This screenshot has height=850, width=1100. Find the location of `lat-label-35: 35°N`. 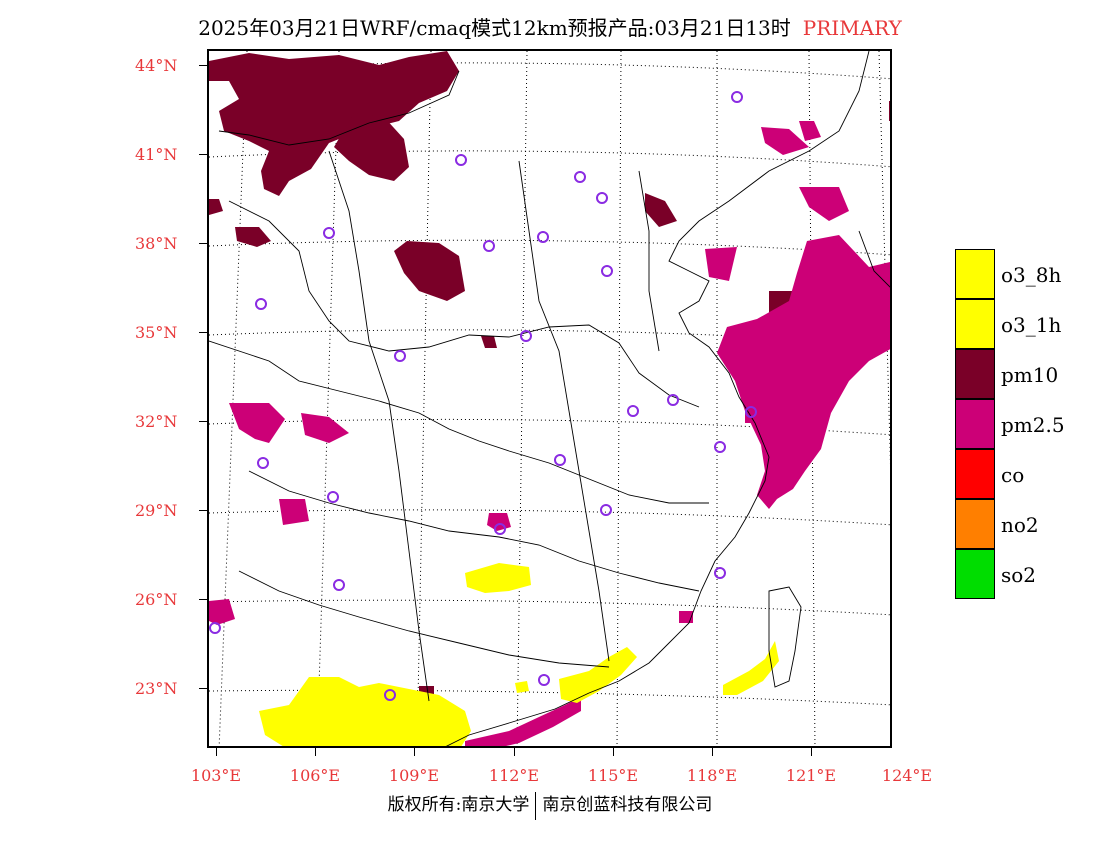

lat-label-35: 35°N is located at coordinates (156, 332).